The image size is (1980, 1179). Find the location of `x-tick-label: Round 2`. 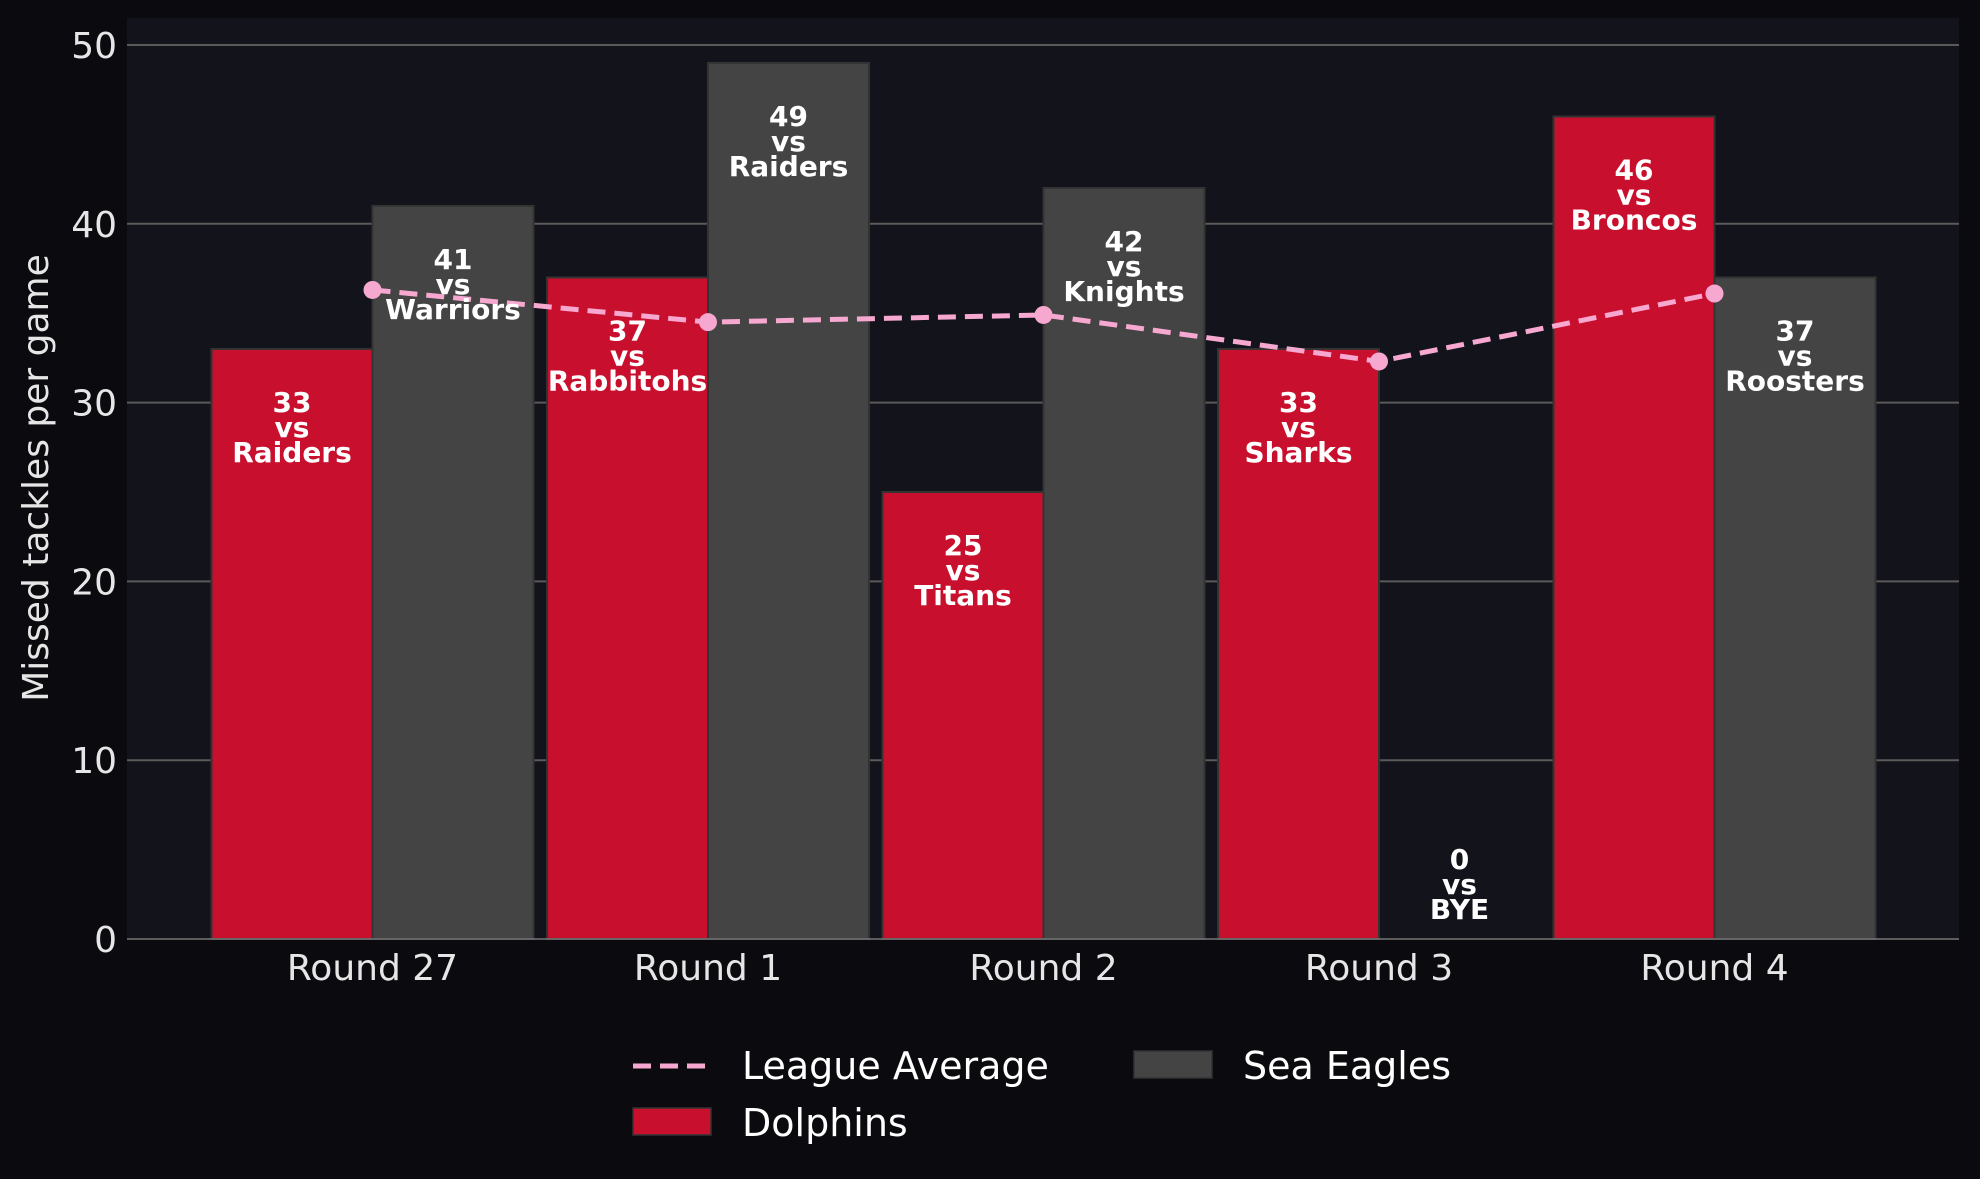

x-tick-label: Round 2 is located at coordinates (1043, 968).